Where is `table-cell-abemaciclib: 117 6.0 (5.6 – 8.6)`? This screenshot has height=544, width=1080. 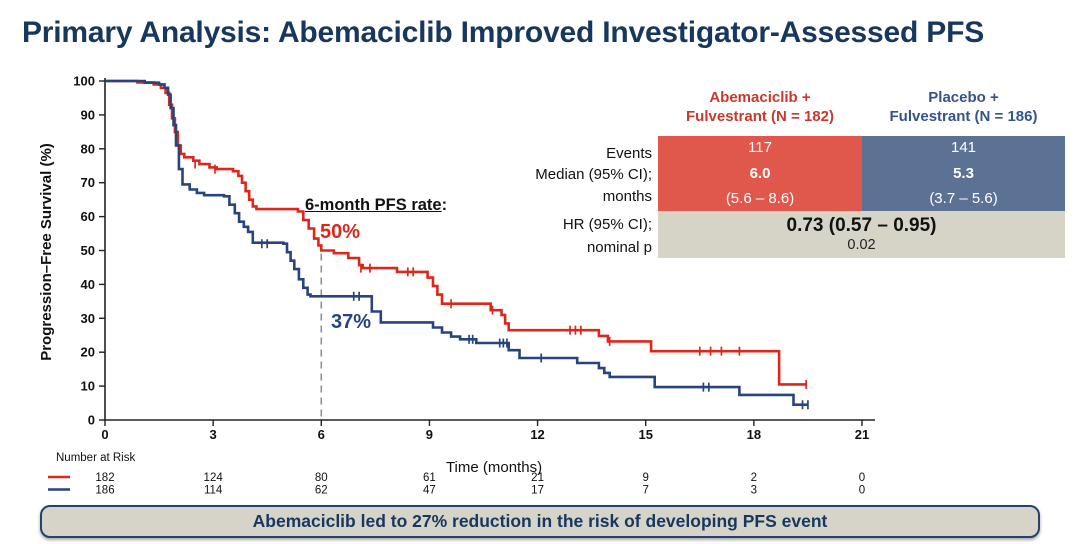
table-cell-abemaciclib: 117 6.0 (5.6 – 8.6) is located at coordinates (760, 173).